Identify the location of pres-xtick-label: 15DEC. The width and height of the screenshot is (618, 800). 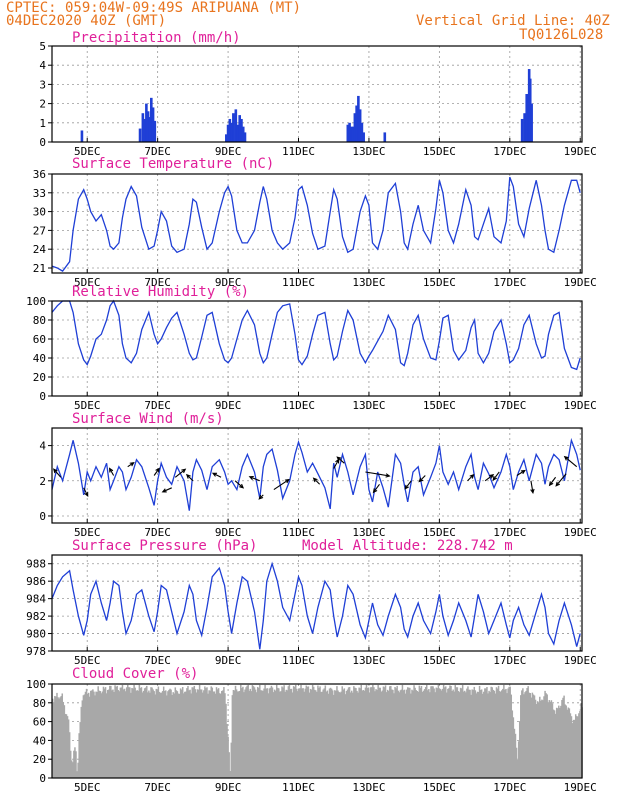
(439, 660).